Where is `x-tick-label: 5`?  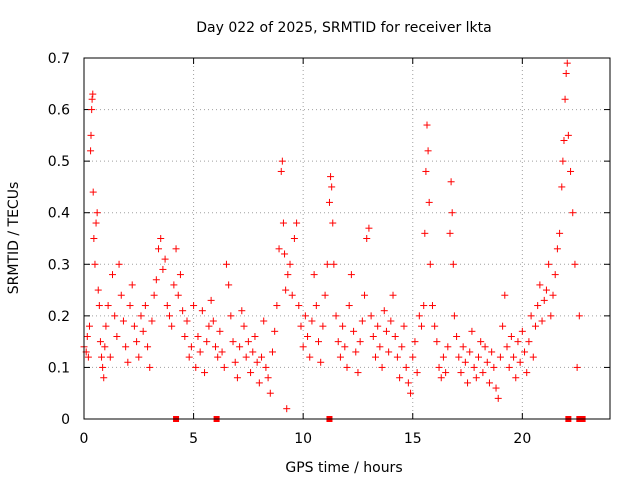
x-tick-label: 5 is located at coordinates (193, 439).